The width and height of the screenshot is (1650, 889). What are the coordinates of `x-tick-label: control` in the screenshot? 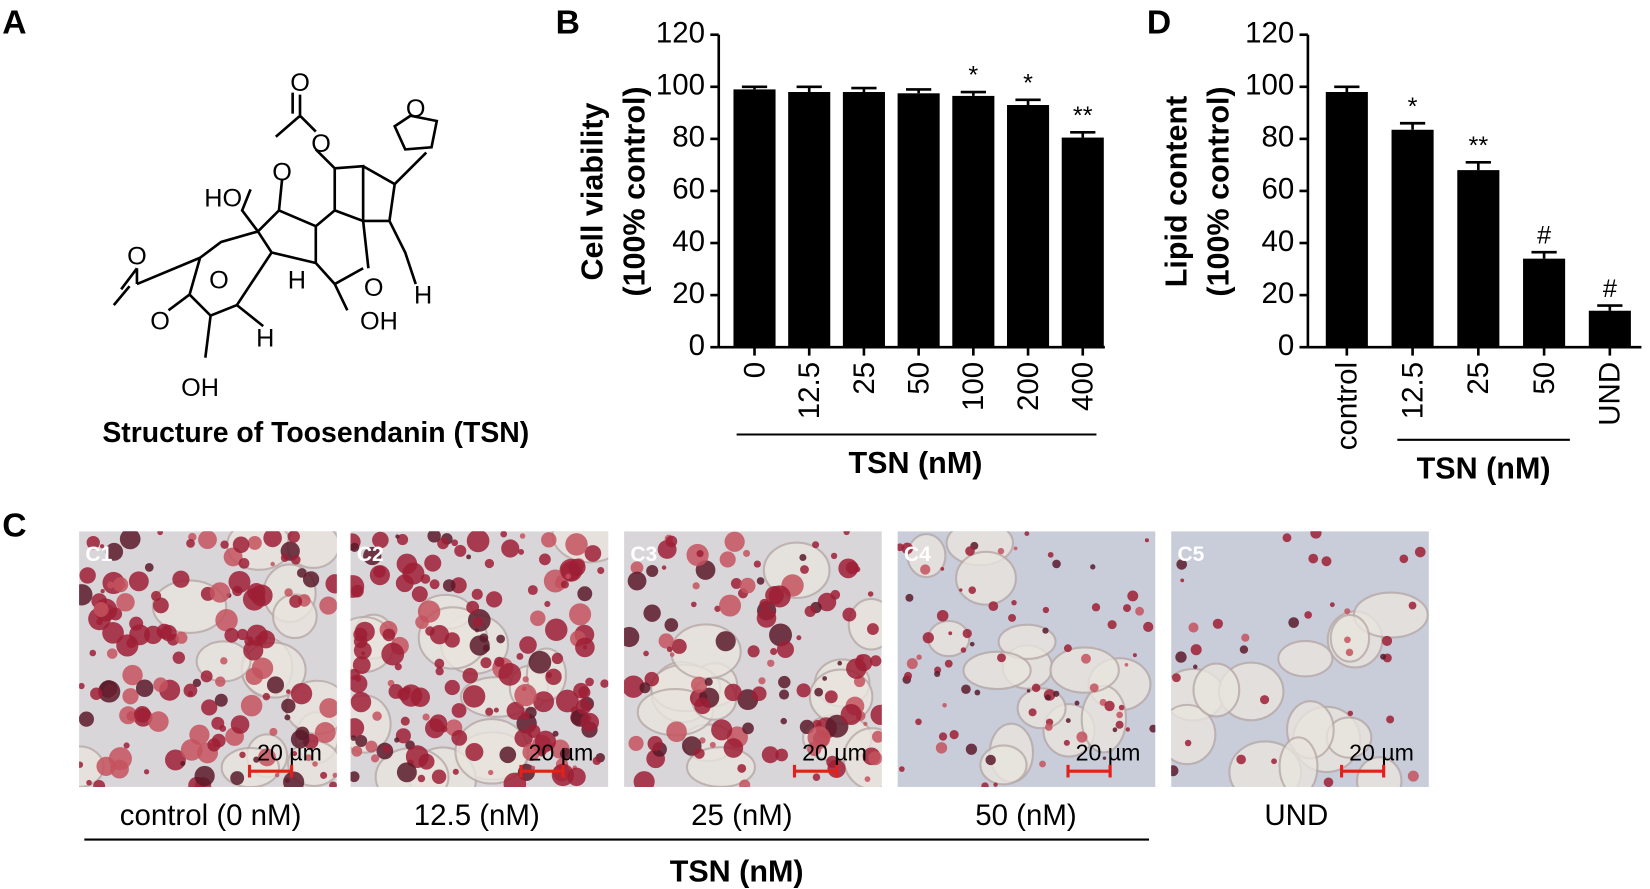 It's located at (1347, 406).